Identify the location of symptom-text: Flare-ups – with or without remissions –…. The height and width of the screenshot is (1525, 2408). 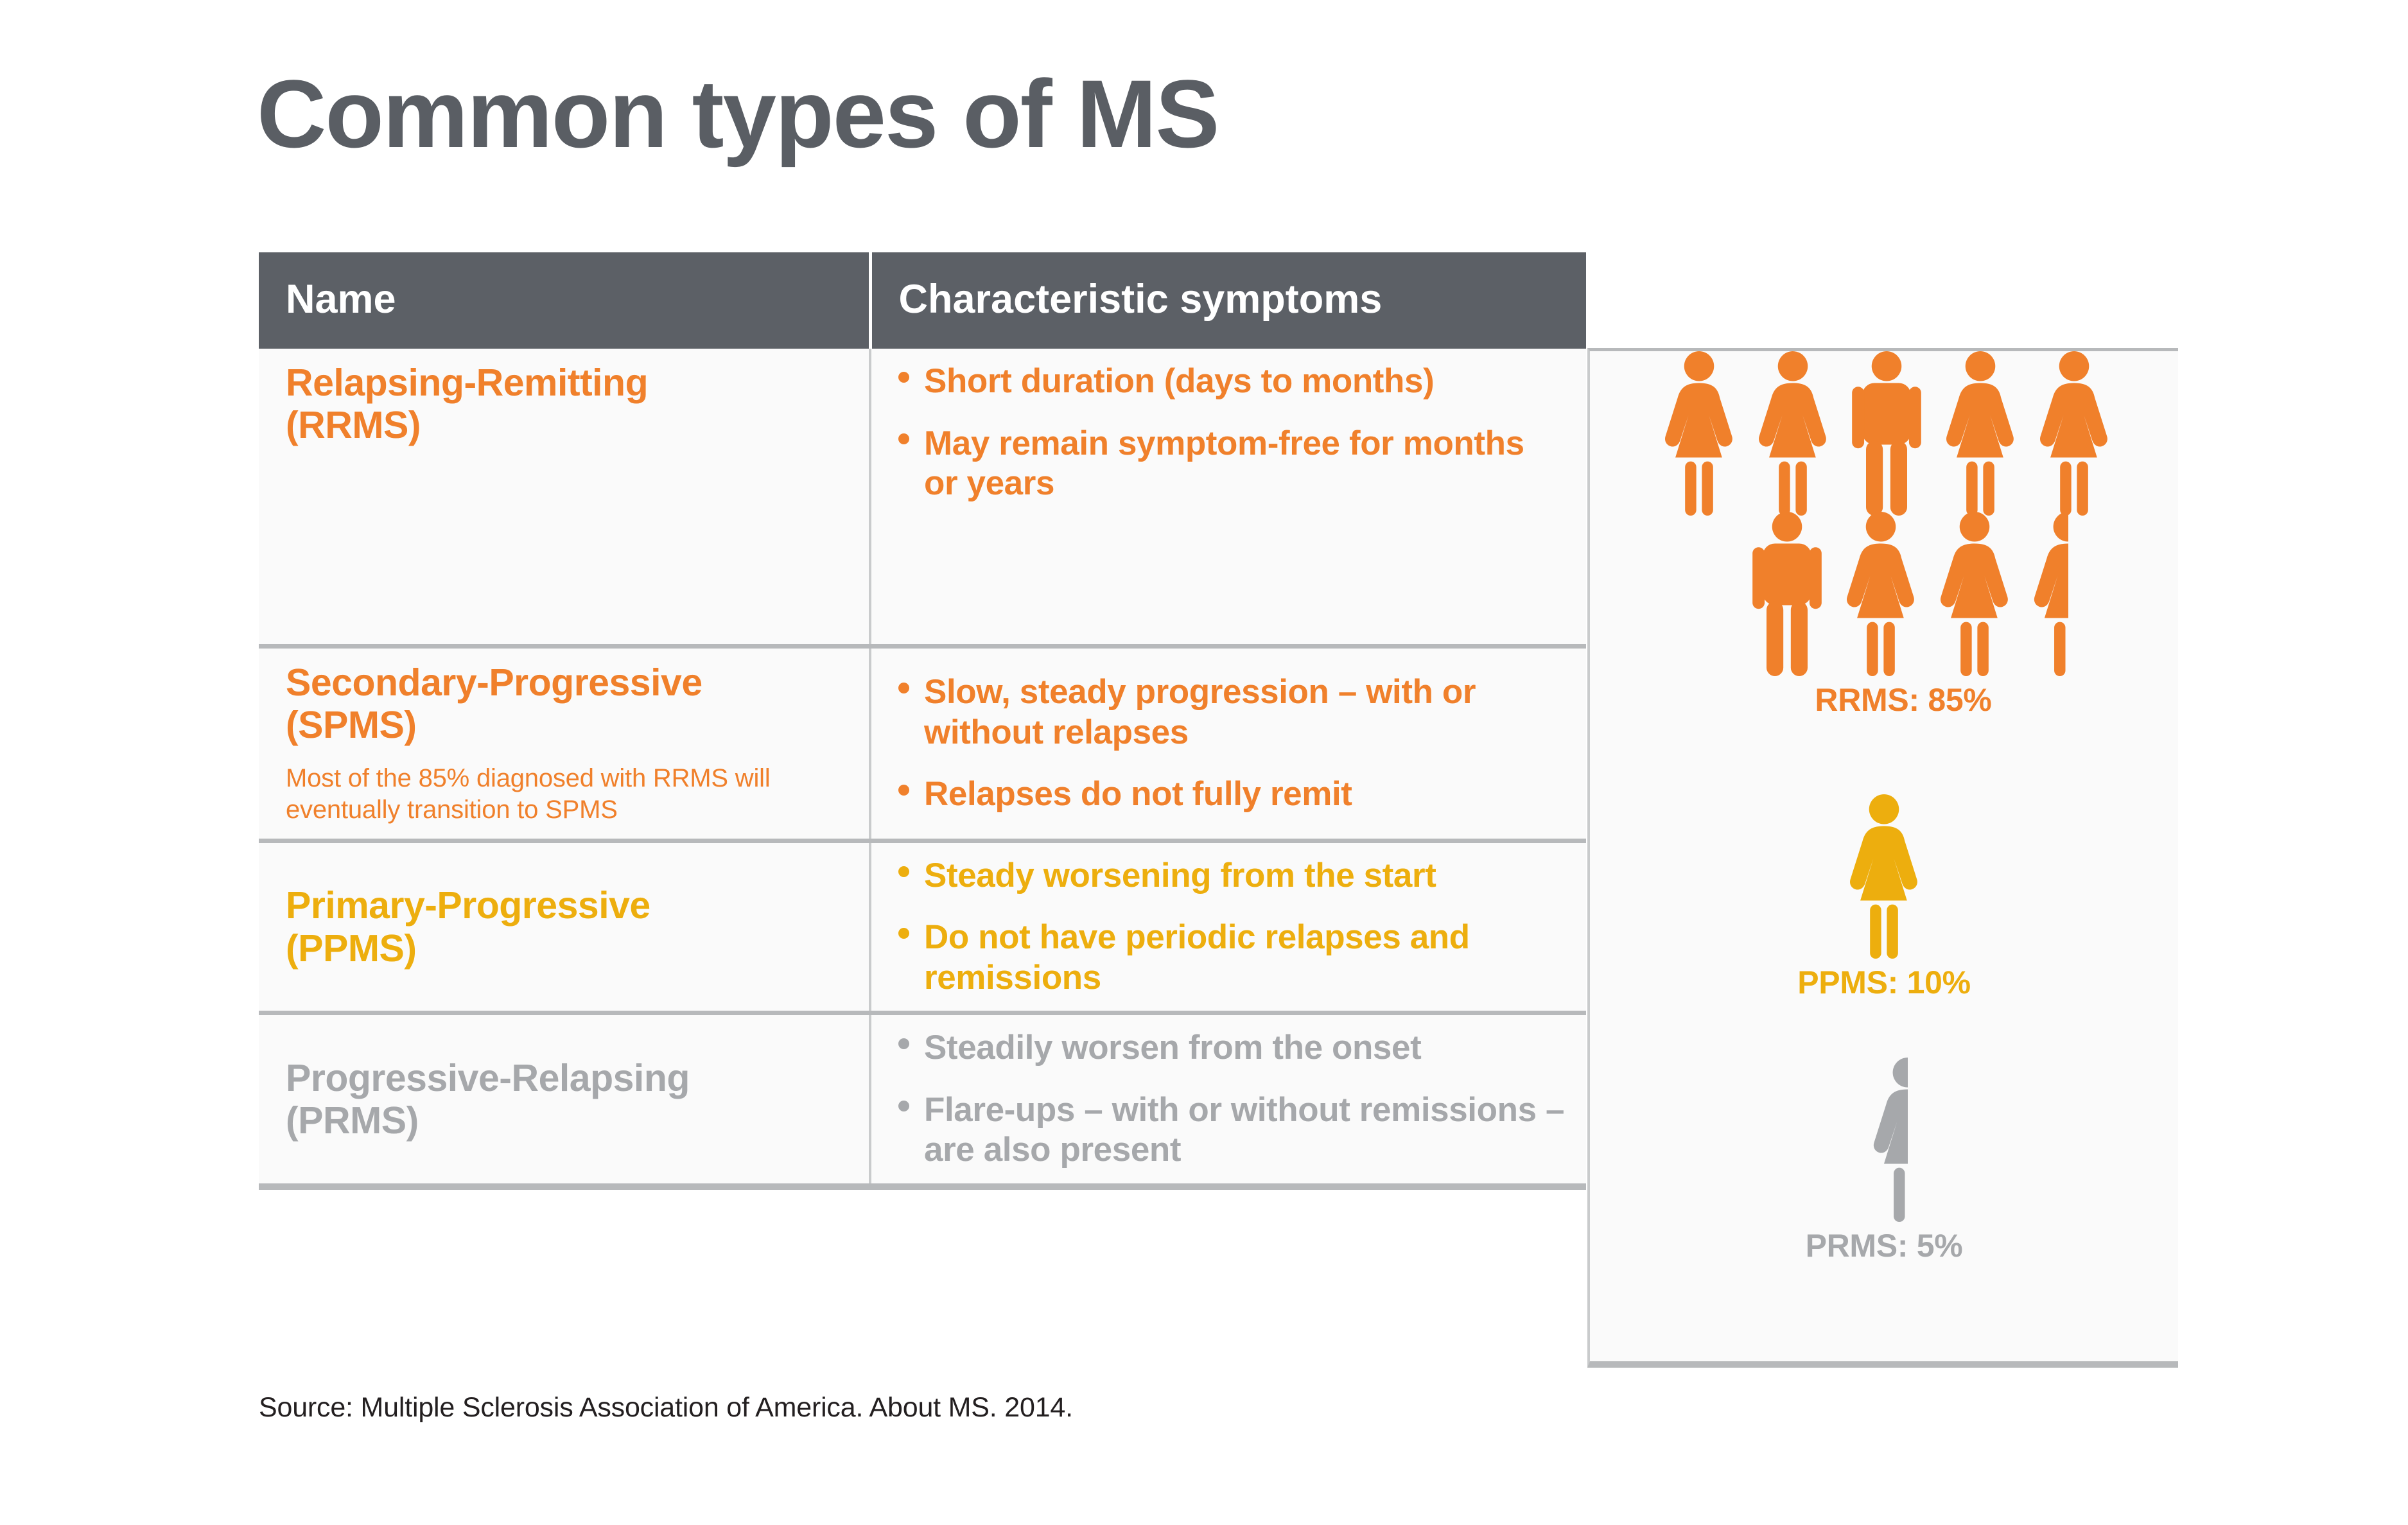
(1245, 1129).